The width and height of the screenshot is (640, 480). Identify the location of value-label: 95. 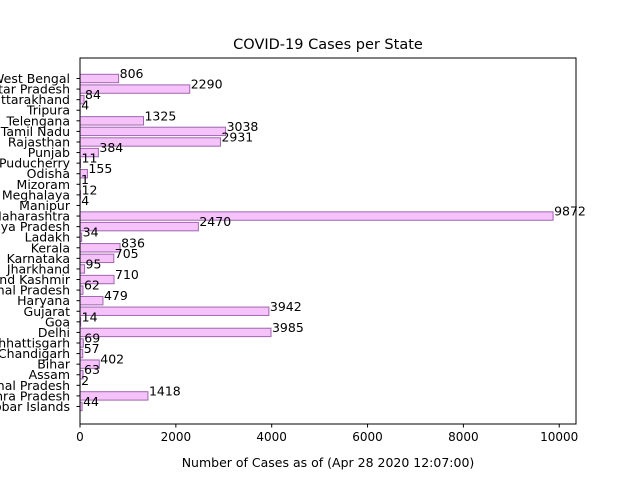
(94, 263).